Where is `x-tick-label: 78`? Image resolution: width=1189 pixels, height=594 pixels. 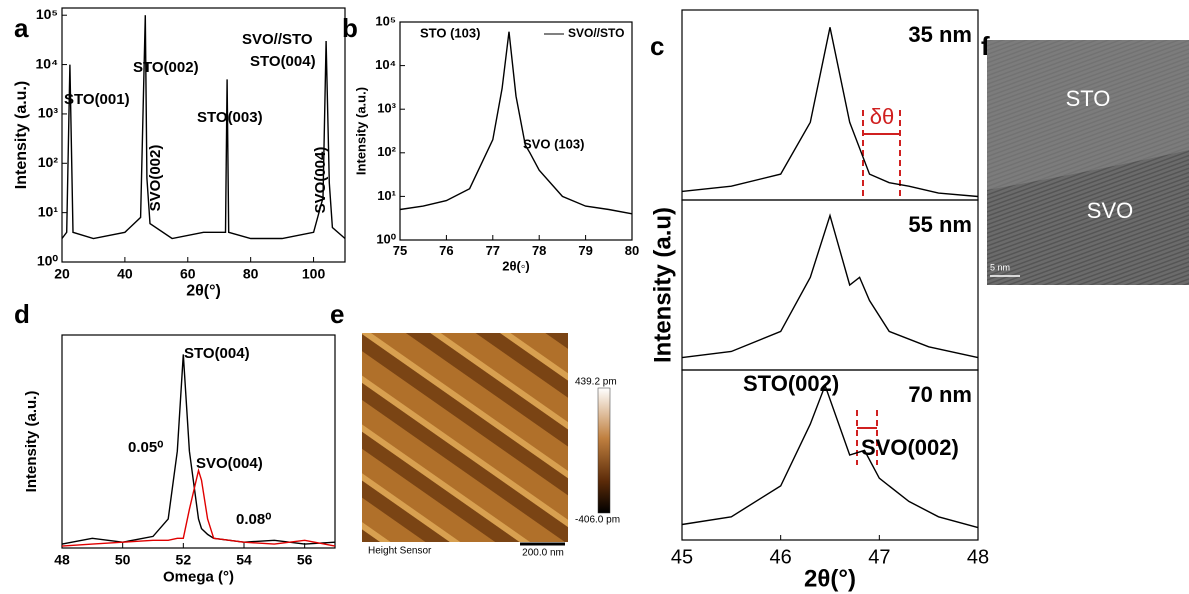 x-tick-label: 78 is located at coordinates (539, 250).